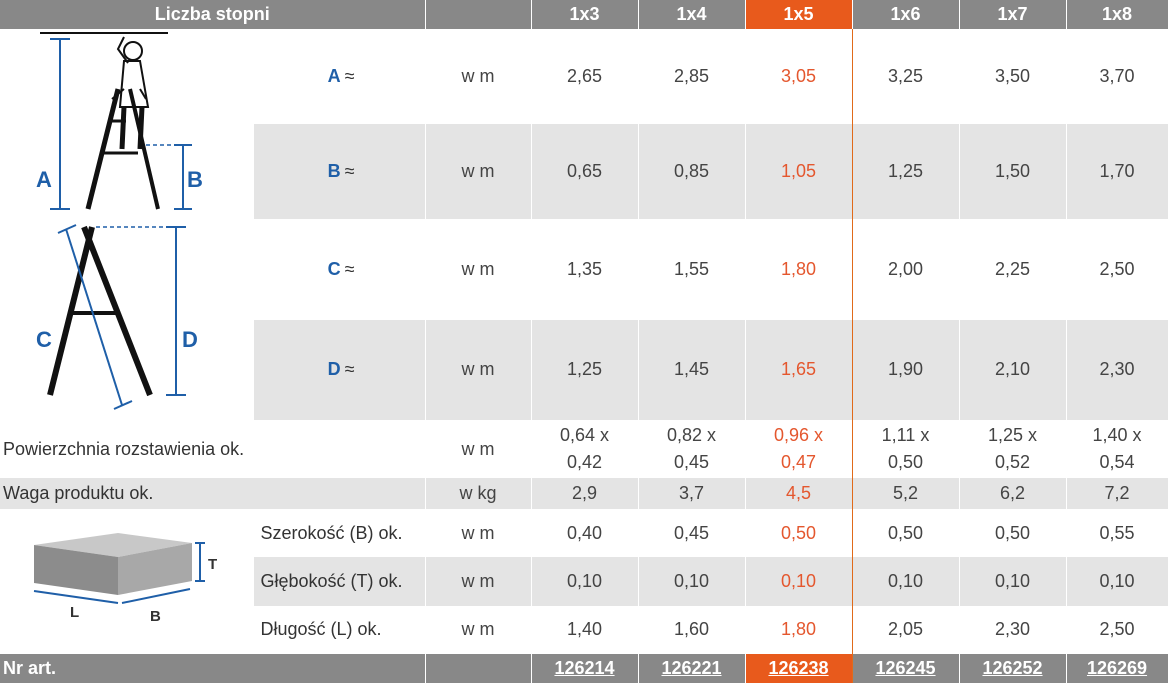  I want to click on package-diagram: T L B, so click(127, 581).